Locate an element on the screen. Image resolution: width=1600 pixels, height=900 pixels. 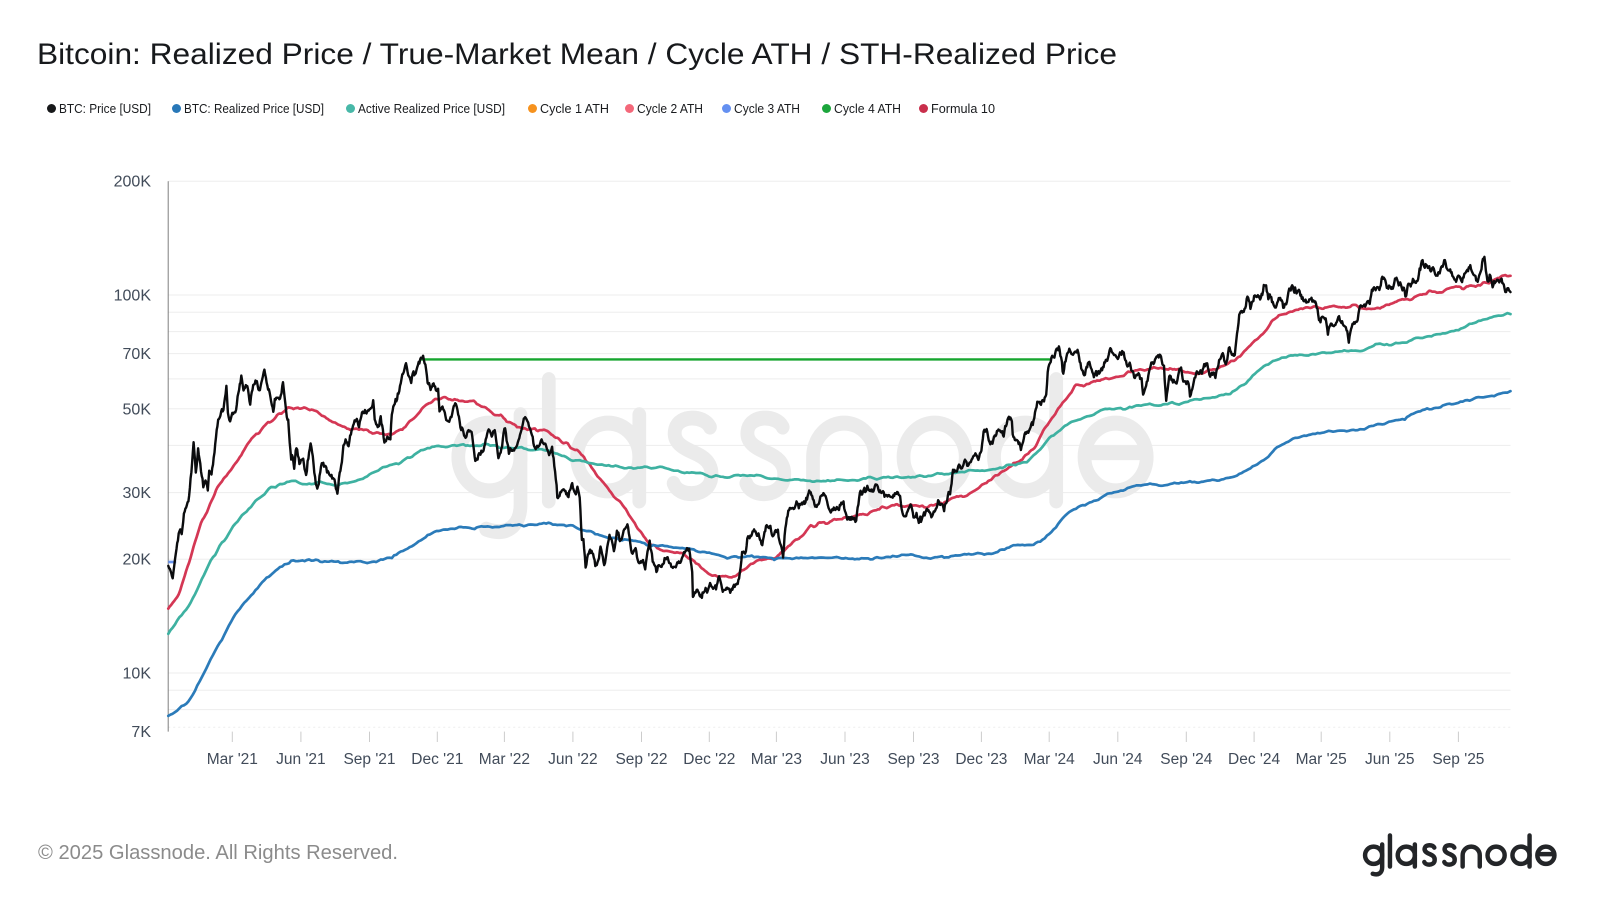
svg-text: Mar '22 is located at coordinates (504, 759).